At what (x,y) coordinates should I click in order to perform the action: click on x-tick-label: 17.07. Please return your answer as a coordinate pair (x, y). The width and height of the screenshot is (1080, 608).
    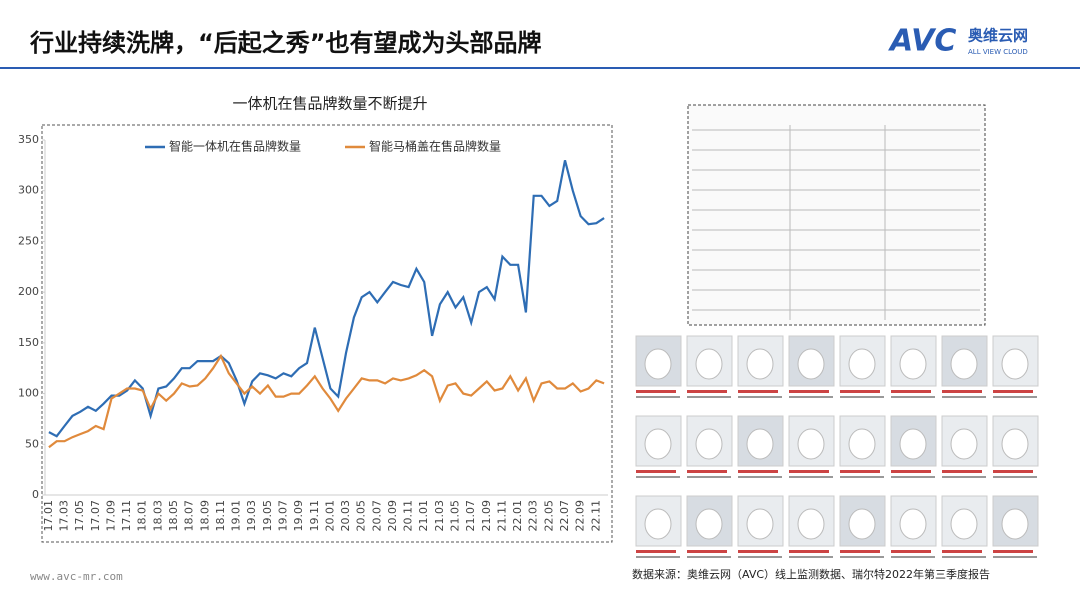
    Looking at the image, I should click on (95, 516).